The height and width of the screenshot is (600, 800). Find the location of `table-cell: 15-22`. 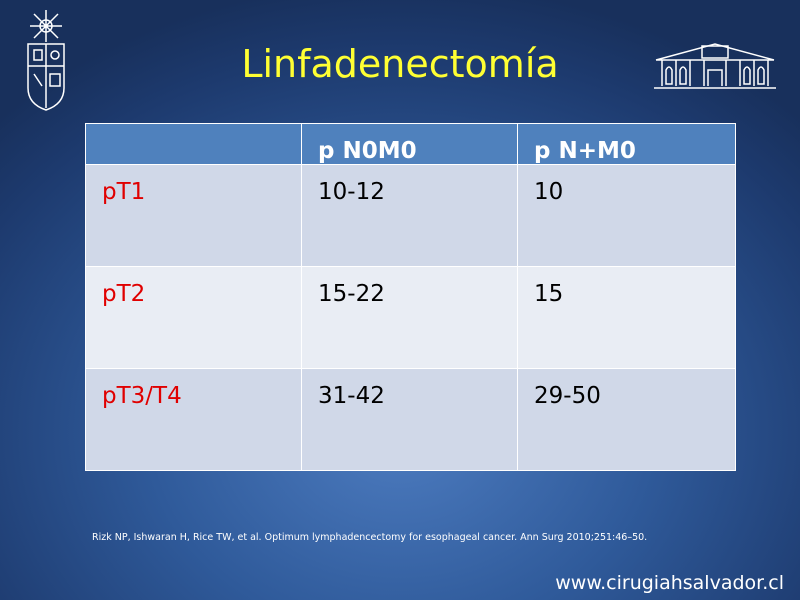

table-cell: 15-22 is located at coordinates (409, 317).